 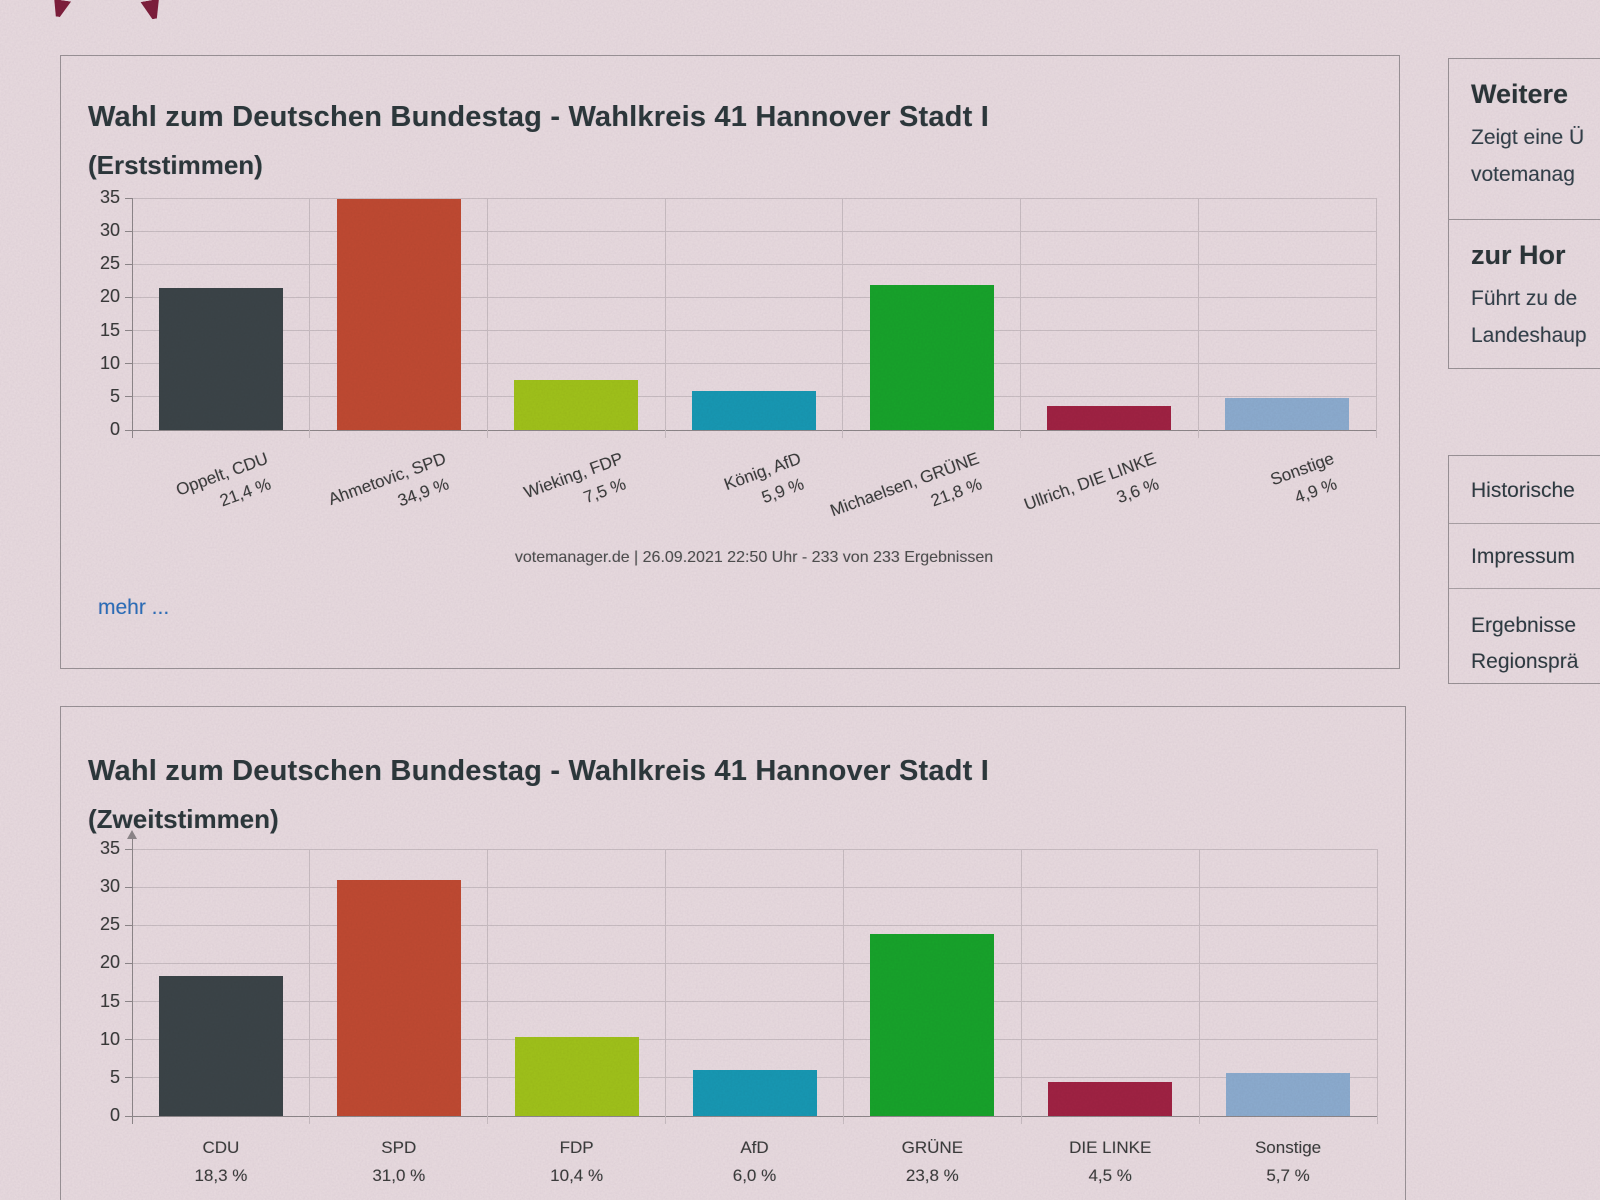 I want to click on sidebar-link-label: Impressum, so click(x=1523, y=556).